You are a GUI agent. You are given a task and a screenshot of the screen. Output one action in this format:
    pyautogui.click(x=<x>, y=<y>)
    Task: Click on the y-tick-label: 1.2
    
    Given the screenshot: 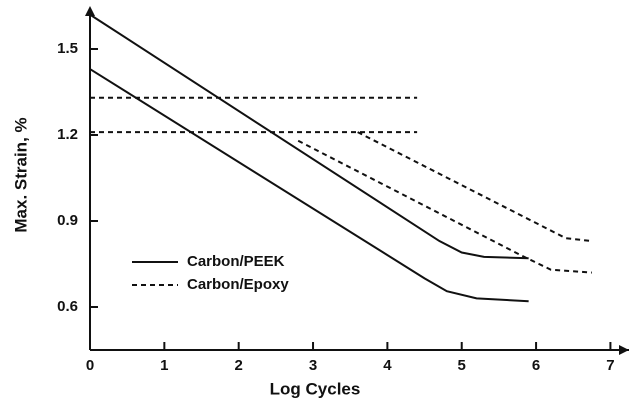 What is the action you would take?
    pyautogui.click(x=67, y=134)
    